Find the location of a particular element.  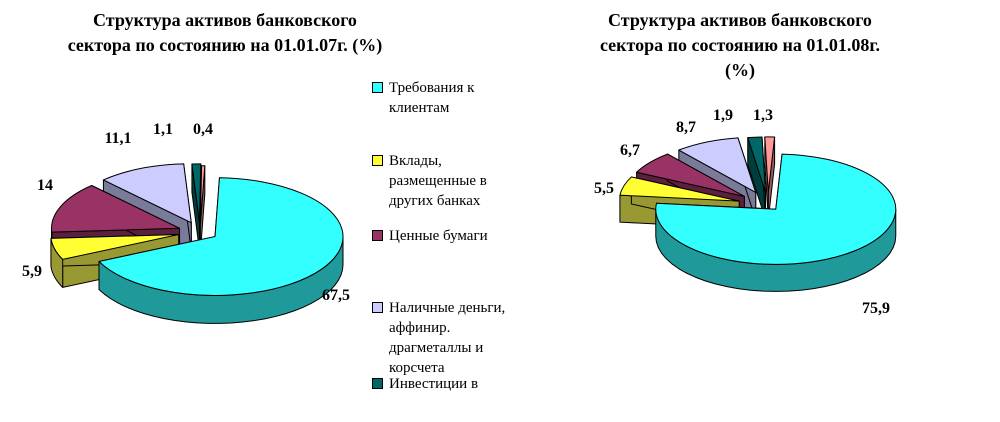

legend-label-investments: Инвестиции в is located at coordinates (461, 384).